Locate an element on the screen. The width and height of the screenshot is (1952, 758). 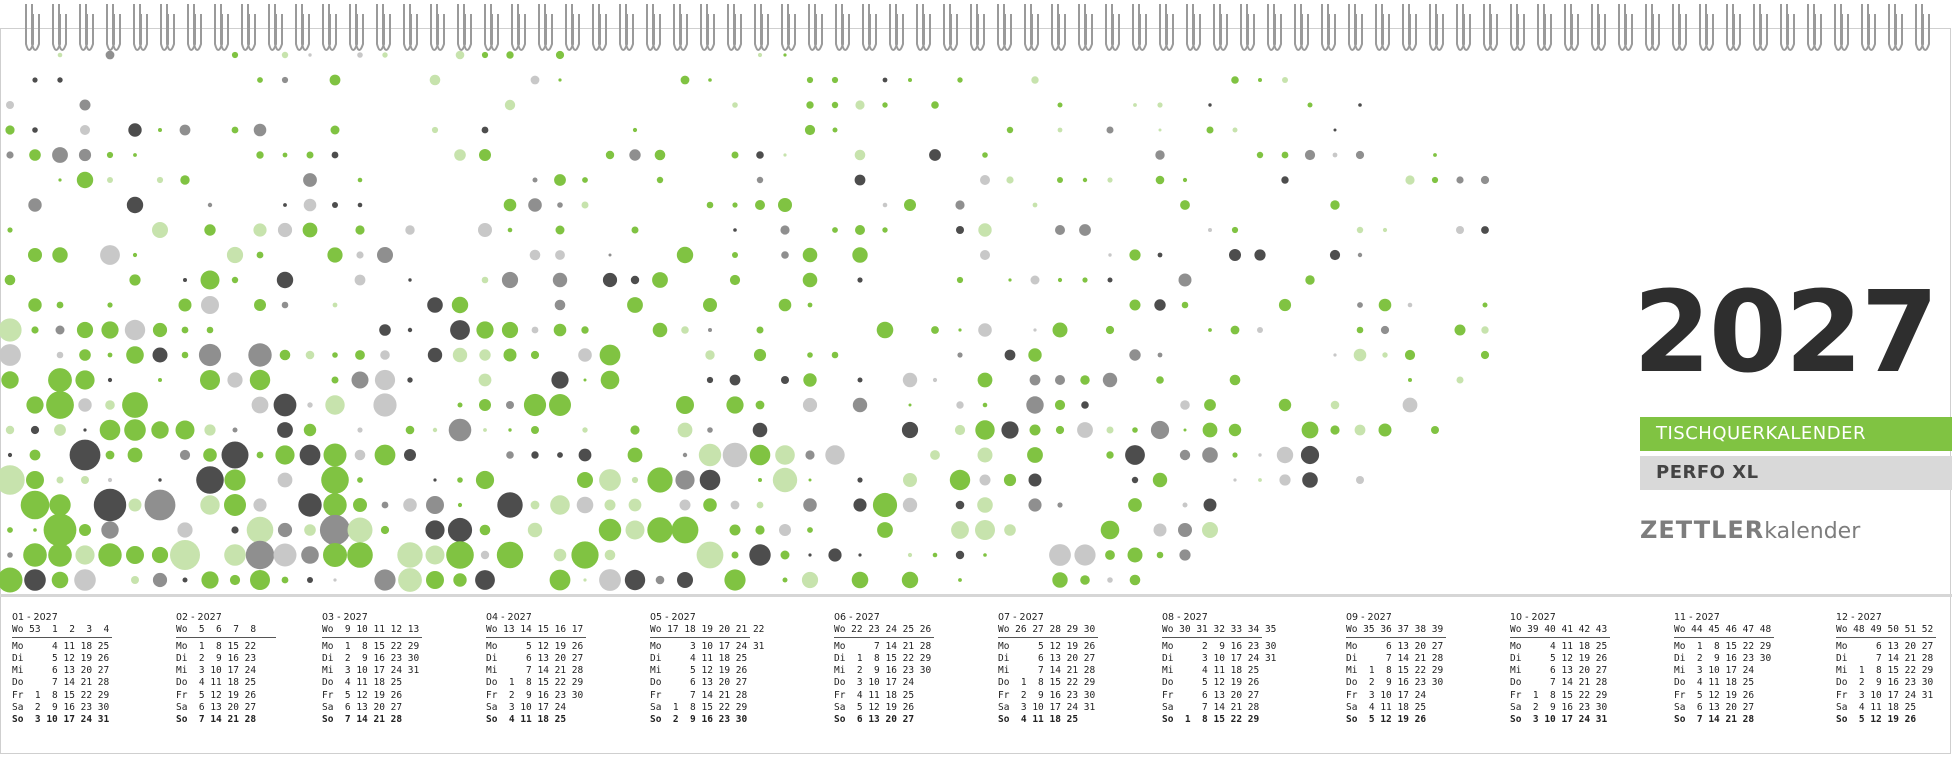
weekday-row: Mi 7 14 21 28 is located at coordinates (535, 671).